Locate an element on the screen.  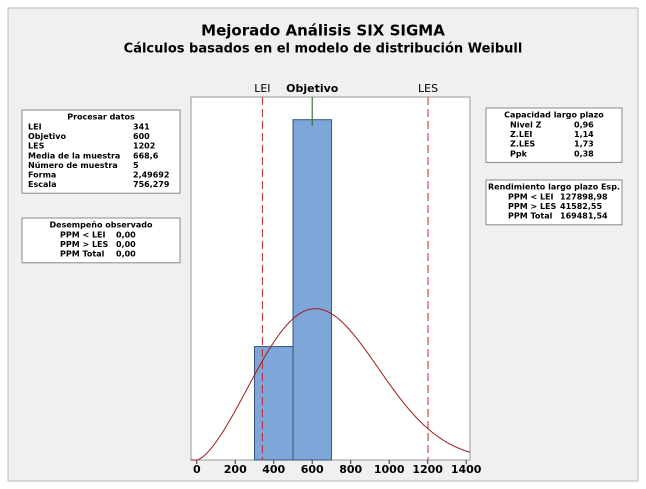
panel-value: 5 is located at coordinates (136, 165).